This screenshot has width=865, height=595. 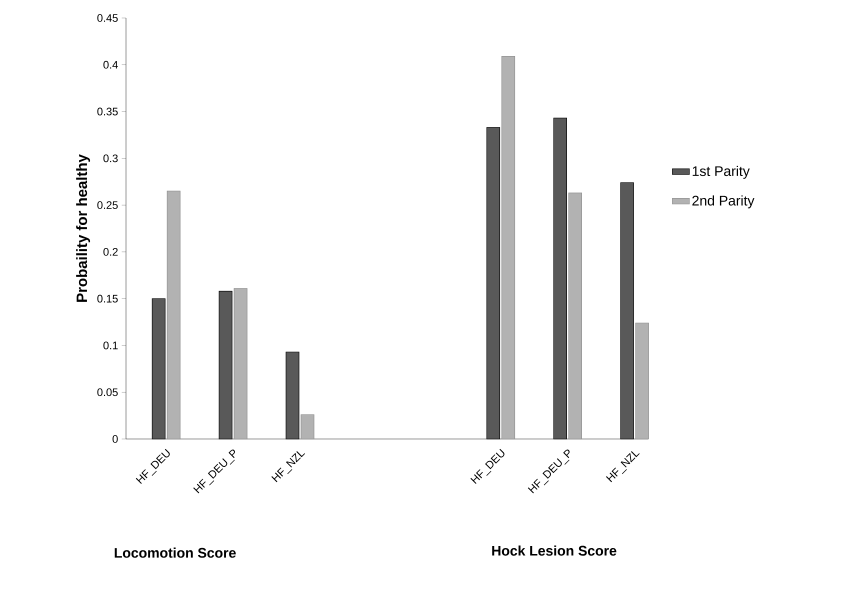 I want to click on y-axis-title: Probaility for healthy, so click(x=83, y=228).